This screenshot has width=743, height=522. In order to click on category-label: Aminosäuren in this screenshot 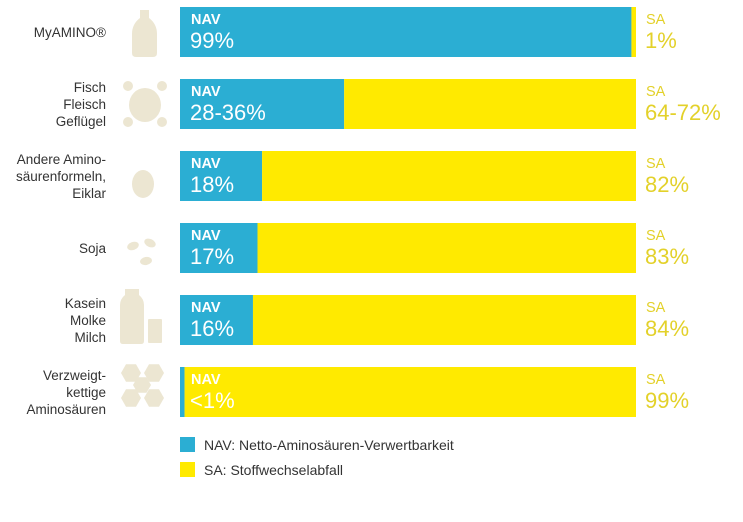, I will do `click(66, 409)`.